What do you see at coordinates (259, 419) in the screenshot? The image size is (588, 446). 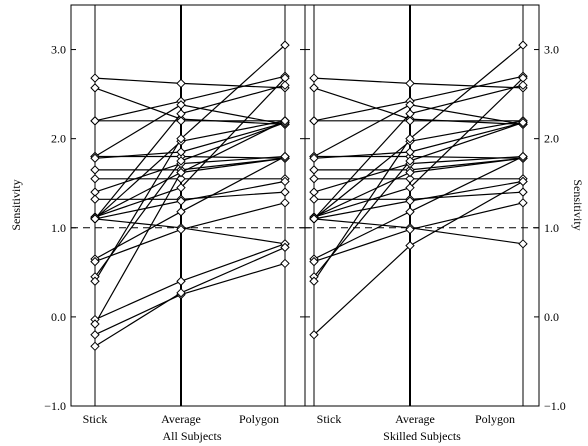 I see `category-label: Polygon` at bounding box center [259, 419].